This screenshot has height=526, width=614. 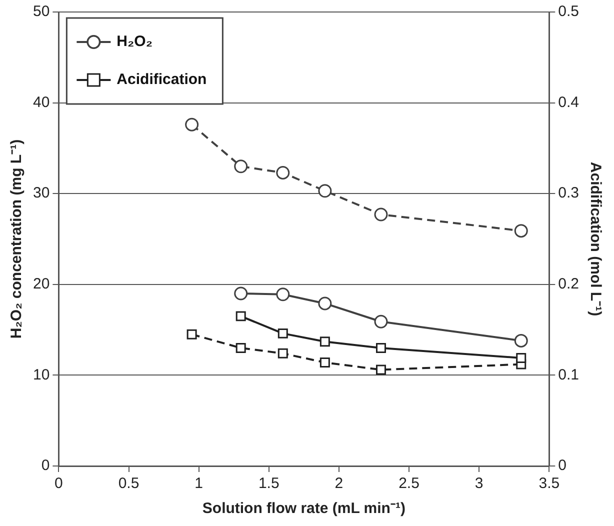 What do you see at coordinates (45, 465) in the screenshot?
I see `y-tick-label: 0` at bounding box center [45, 465].